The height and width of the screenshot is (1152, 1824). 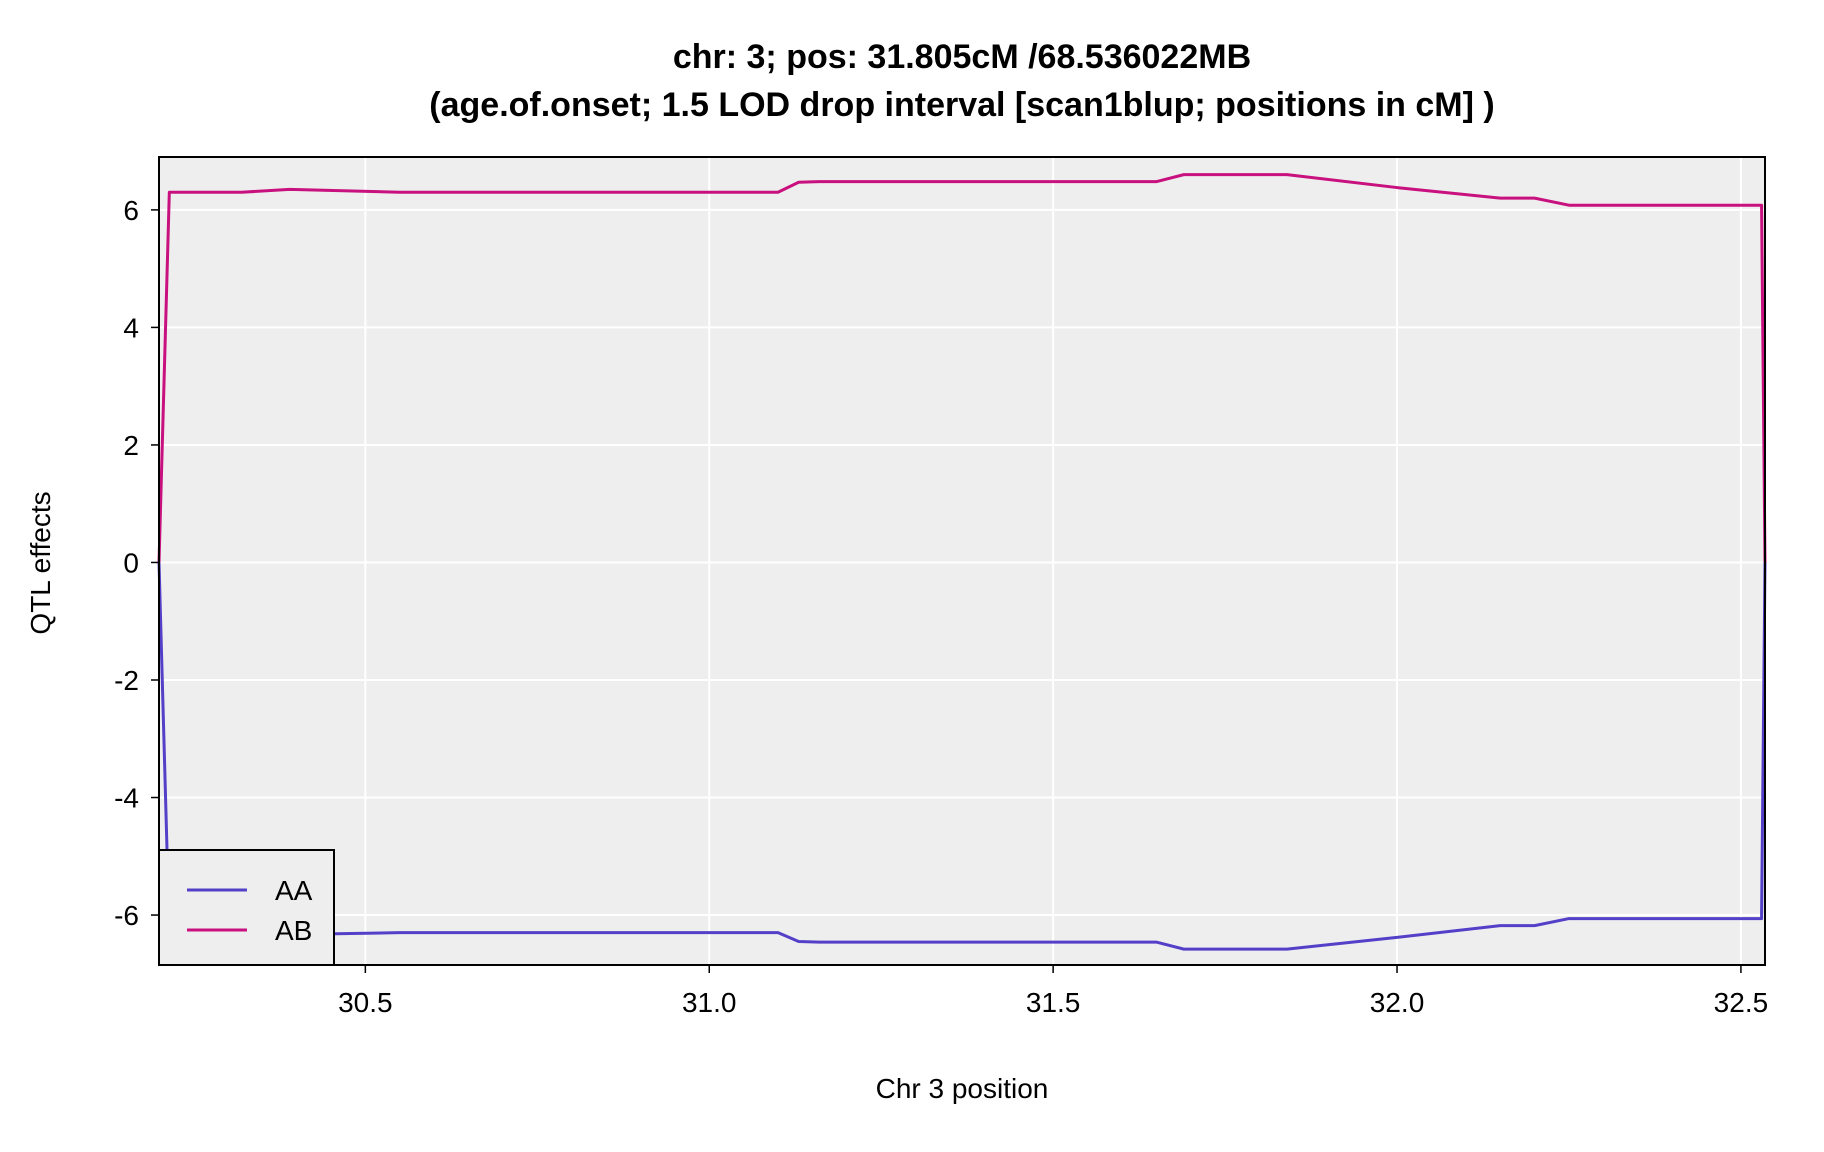 What do you see at coordinates (131, 445) in the screenshot?
I see `y-tick-label: 2` at bounding box center [131, 445].